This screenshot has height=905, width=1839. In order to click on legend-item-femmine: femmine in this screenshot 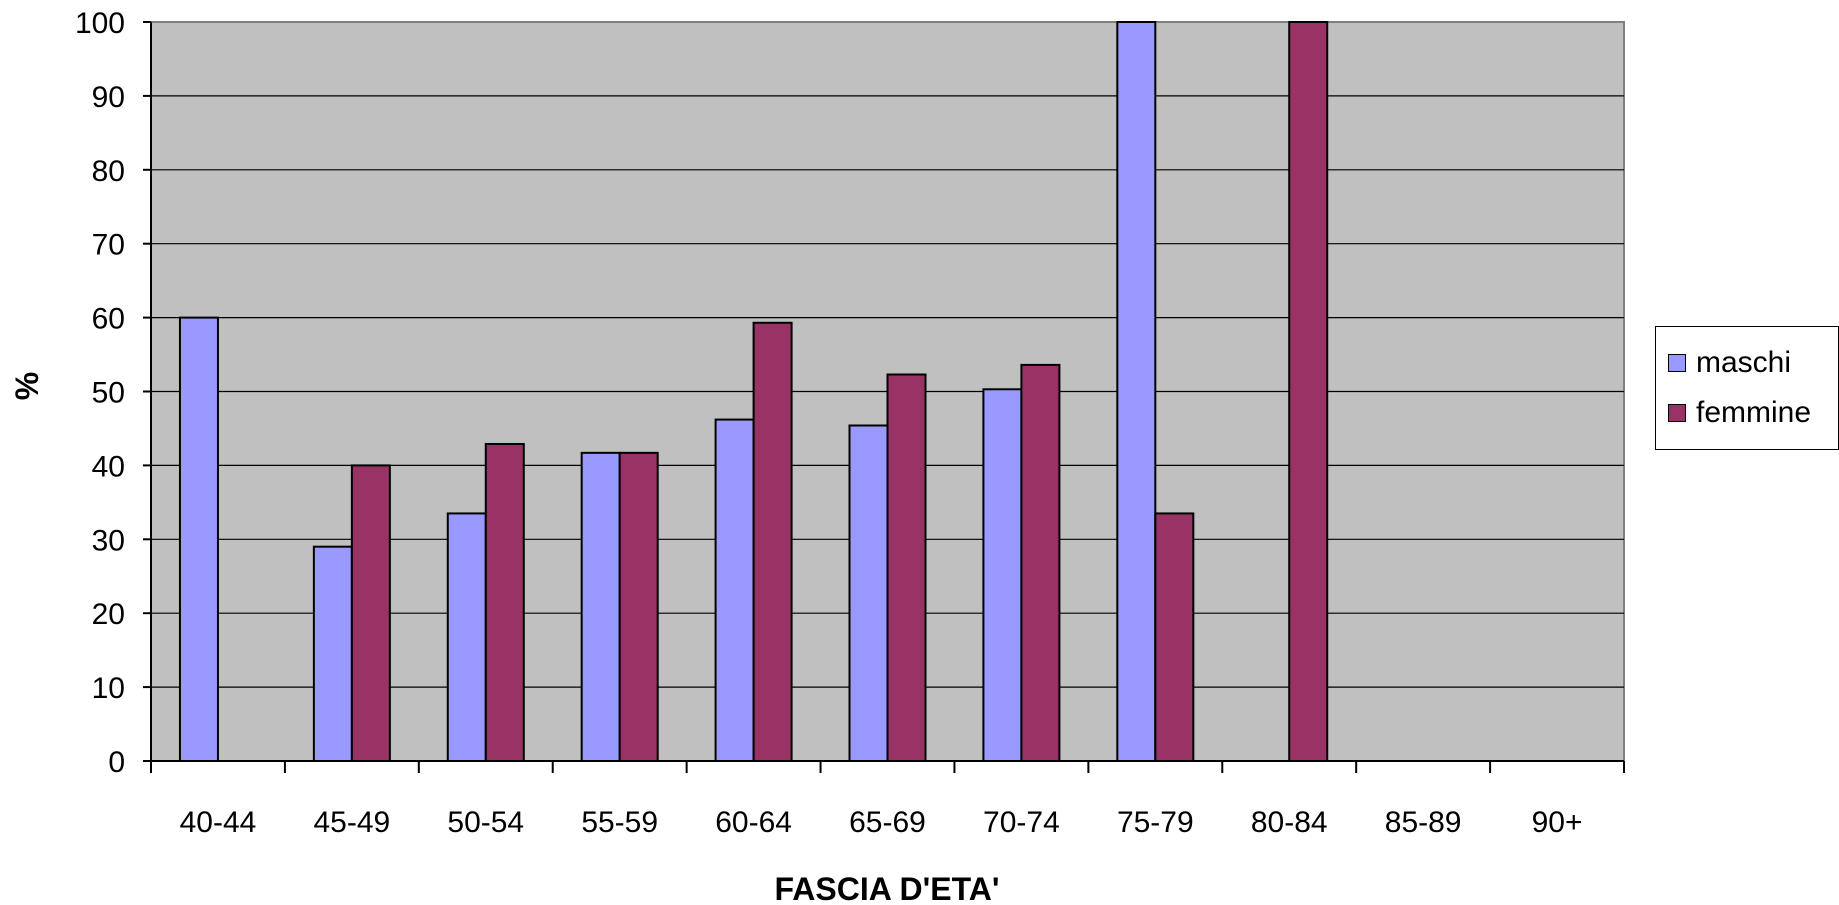, I will do `click(1739, 413)`.